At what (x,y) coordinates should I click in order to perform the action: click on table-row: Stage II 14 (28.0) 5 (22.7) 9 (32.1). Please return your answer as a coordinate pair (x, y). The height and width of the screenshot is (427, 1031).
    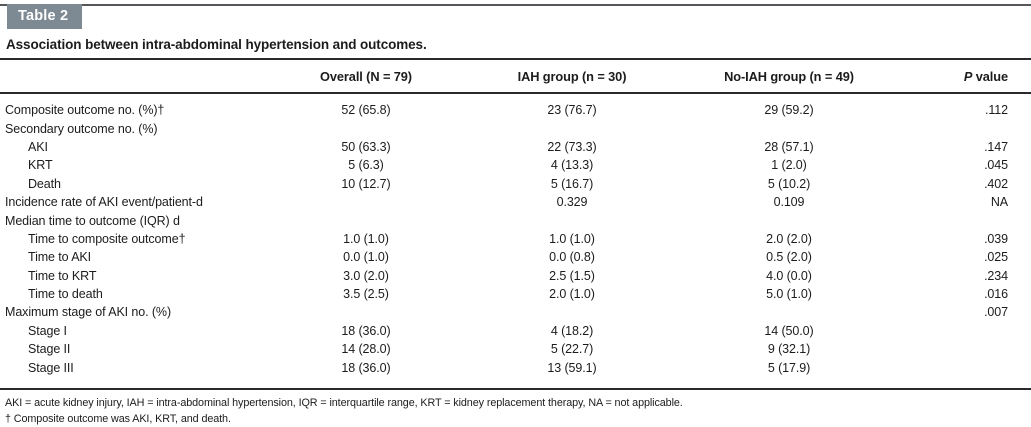
    Looking at the image, I should click on (515, 349).